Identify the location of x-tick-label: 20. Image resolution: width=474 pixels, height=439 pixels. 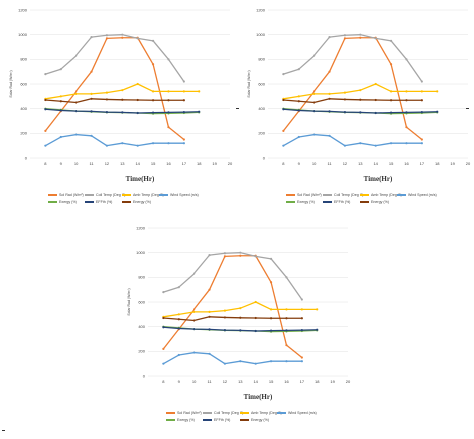
(348, 381).